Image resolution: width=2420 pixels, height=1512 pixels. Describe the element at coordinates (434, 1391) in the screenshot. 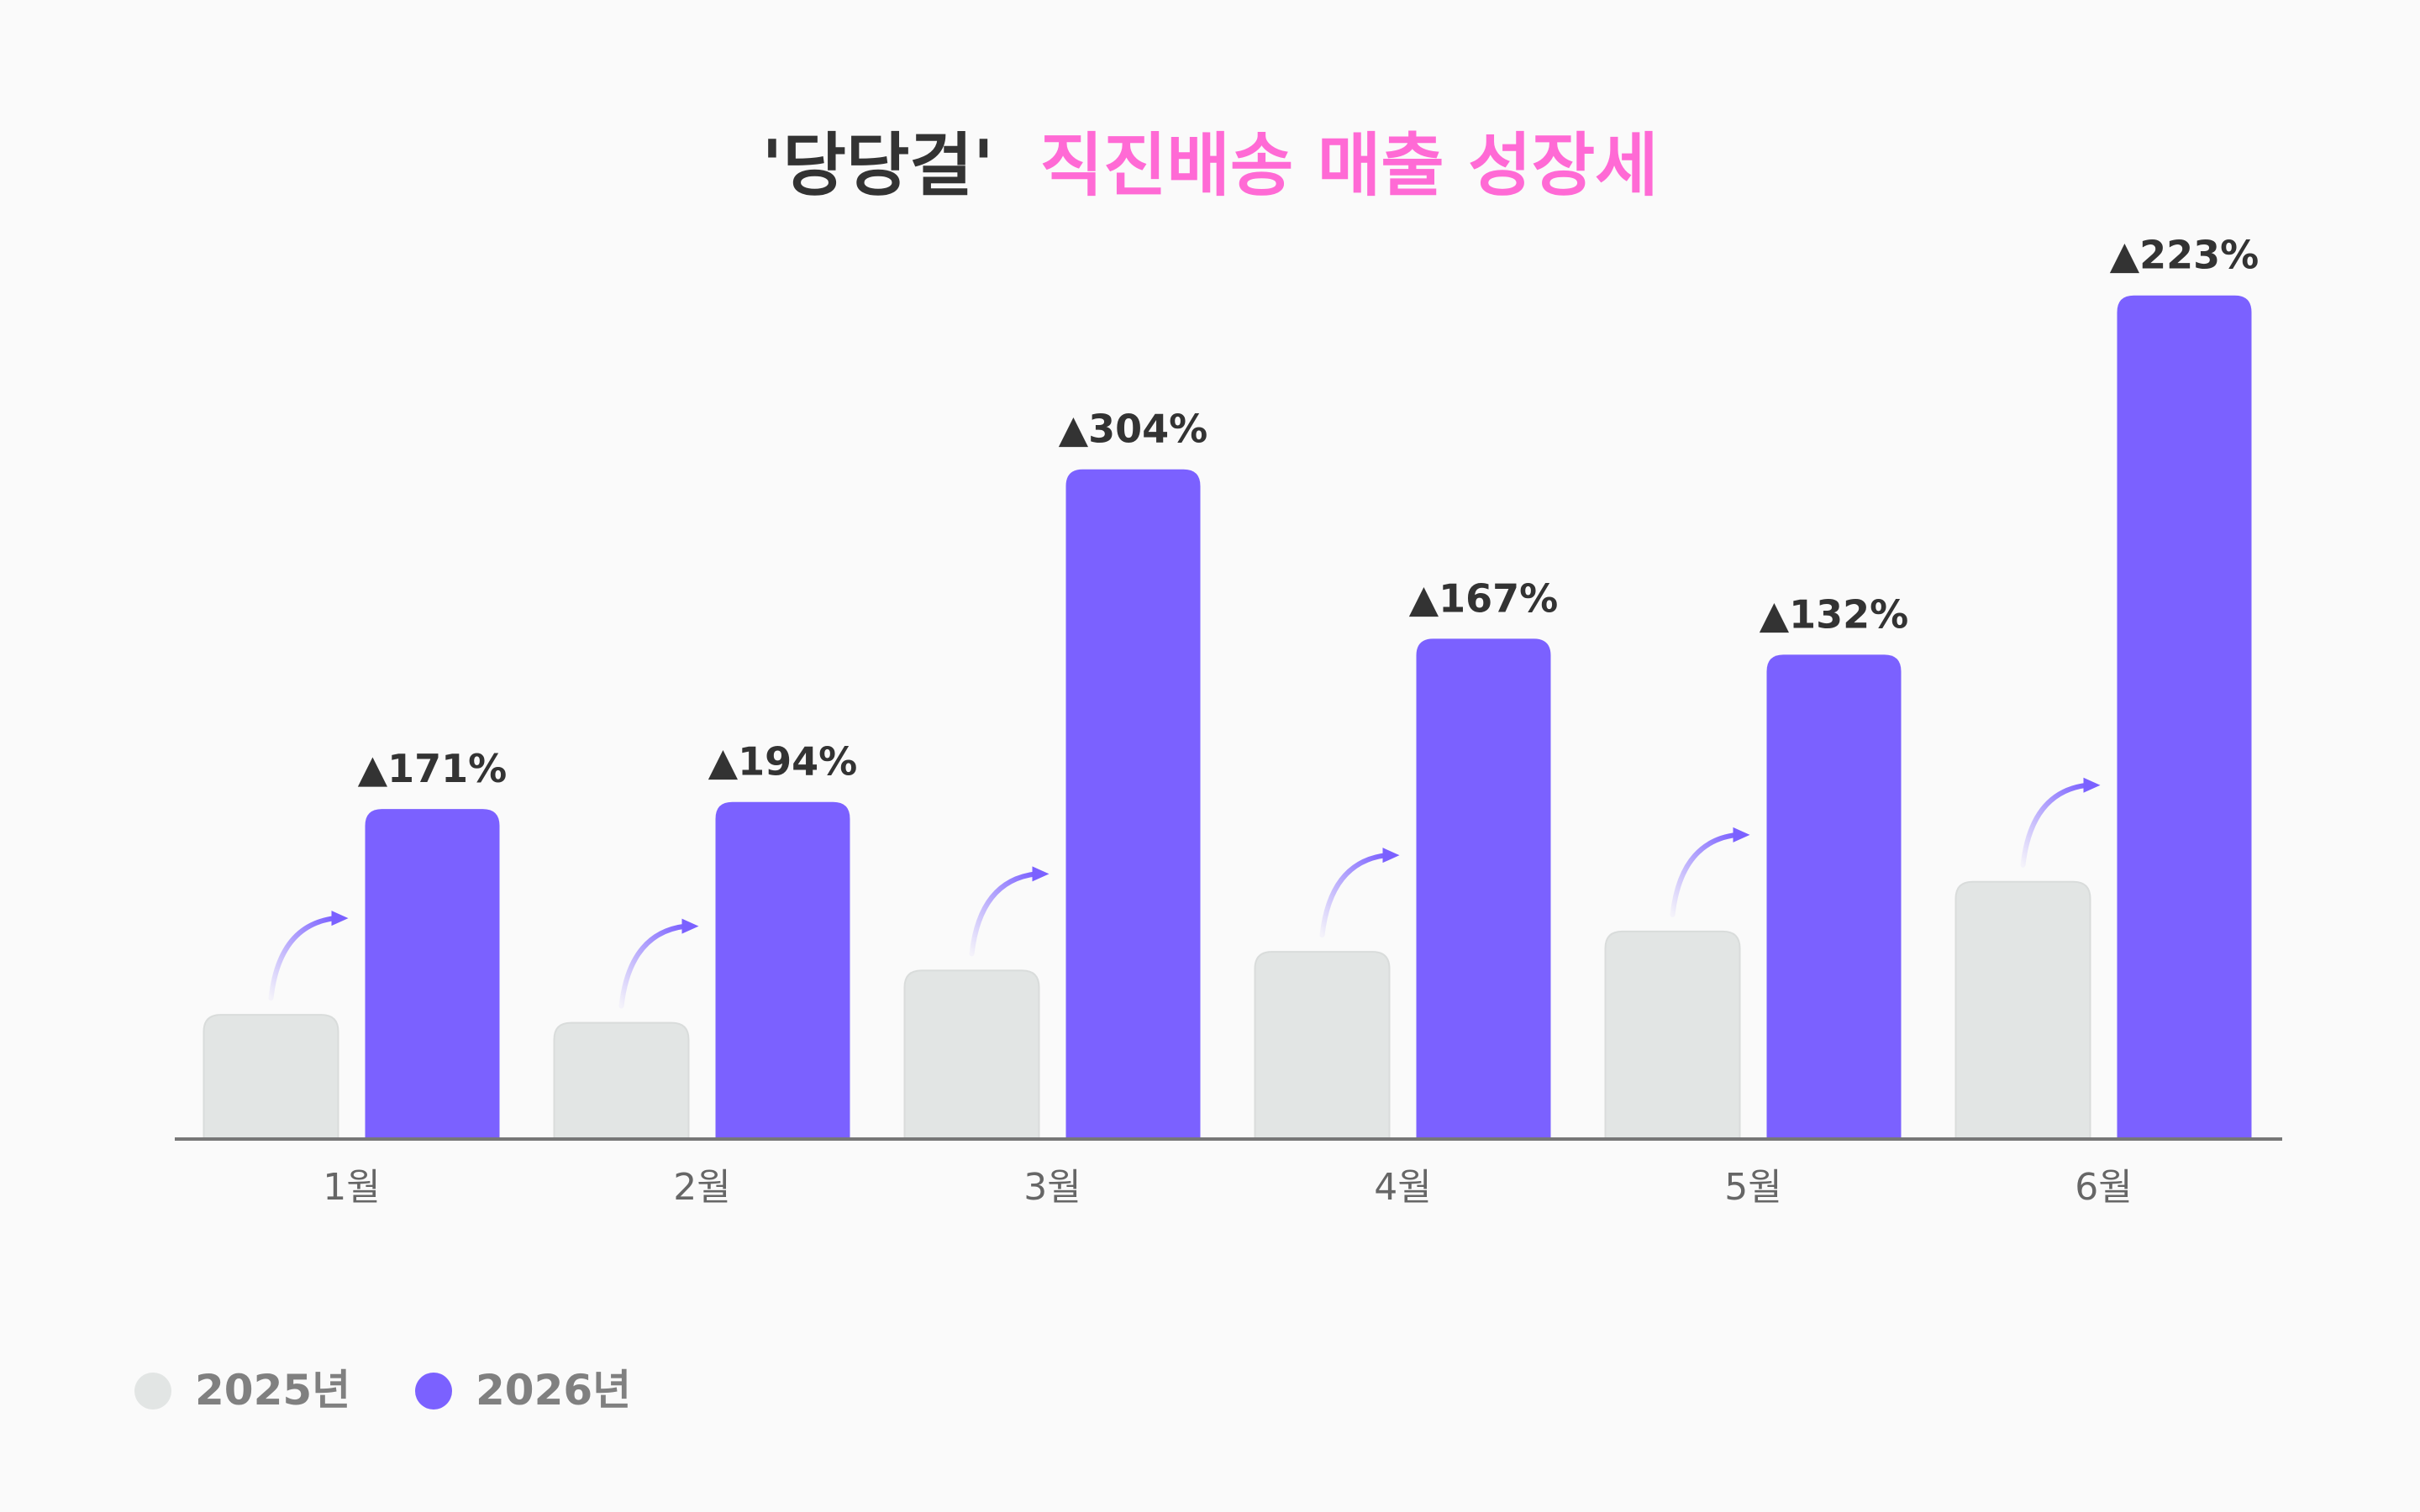

I see `legend-marker-2026` at that location.